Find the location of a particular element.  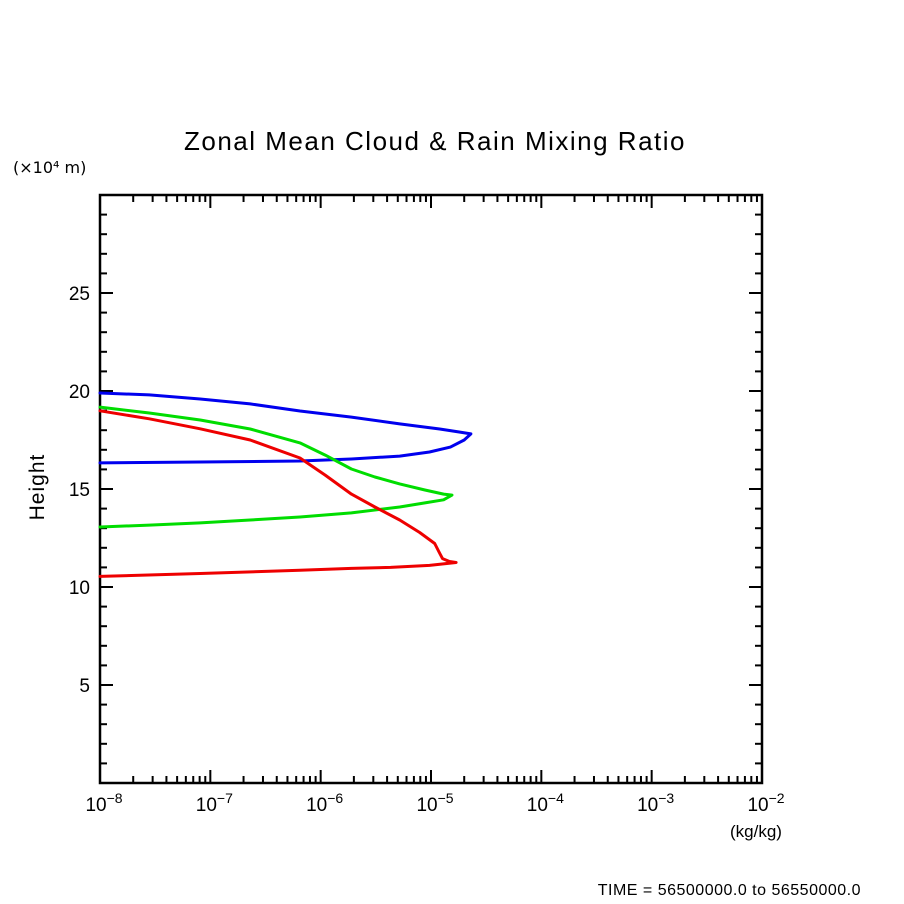

y-tick-label: 10 is located at coordinates (79, 588).